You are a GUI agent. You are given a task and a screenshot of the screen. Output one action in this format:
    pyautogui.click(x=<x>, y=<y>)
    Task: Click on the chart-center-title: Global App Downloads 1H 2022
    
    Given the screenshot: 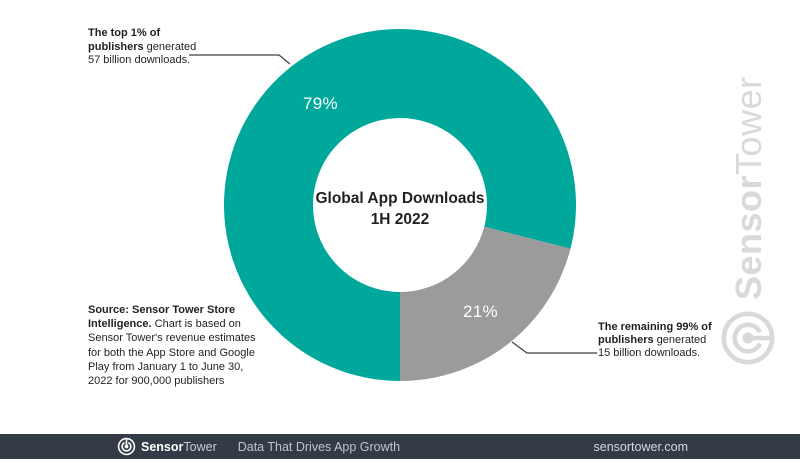 What is the action you would take?
    pyautogui.click(x=400, y=209)
    